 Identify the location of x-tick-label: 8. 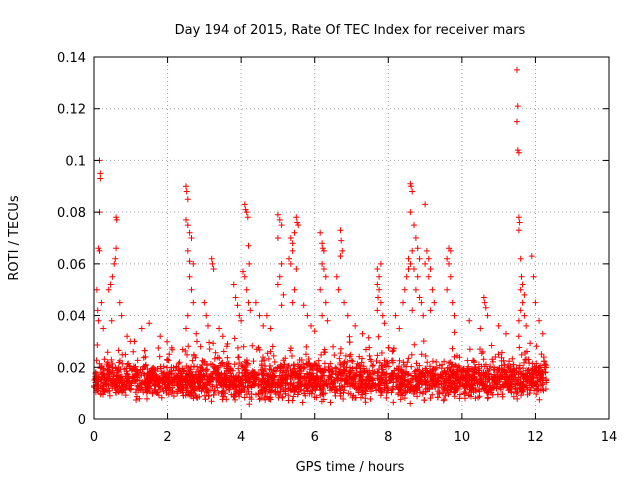
(388, 437).